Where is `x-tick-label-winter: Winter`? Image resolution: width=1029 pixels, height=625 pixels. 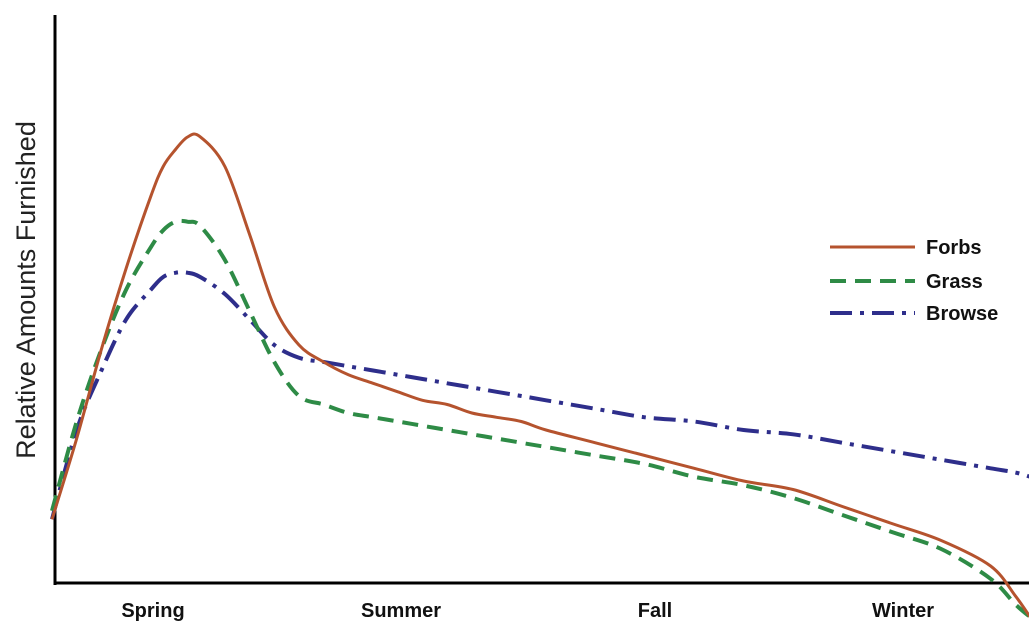
x-tick-label-winter: Winter is located at coordinates (903, 611).